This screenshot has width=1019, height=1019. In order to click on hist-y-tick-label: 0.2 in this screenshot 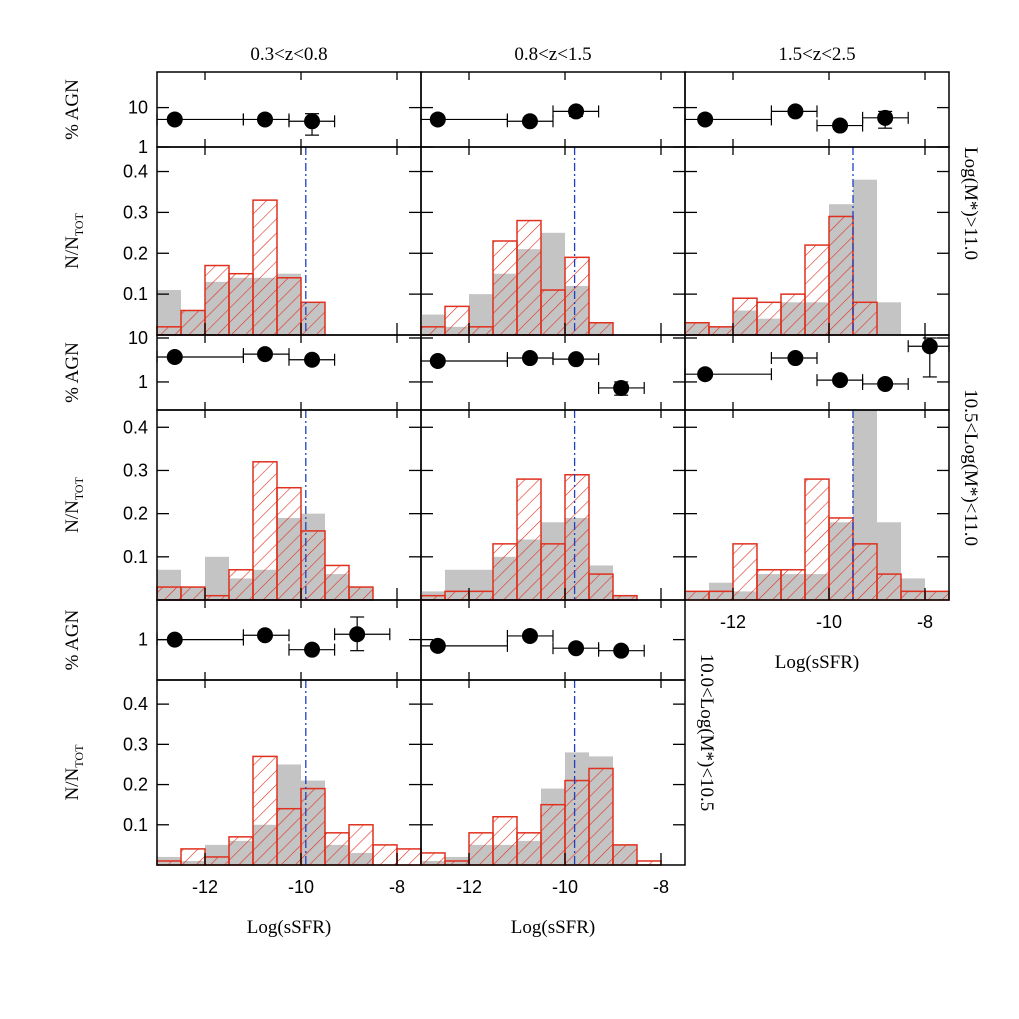, I will do `click(135, 253)`.